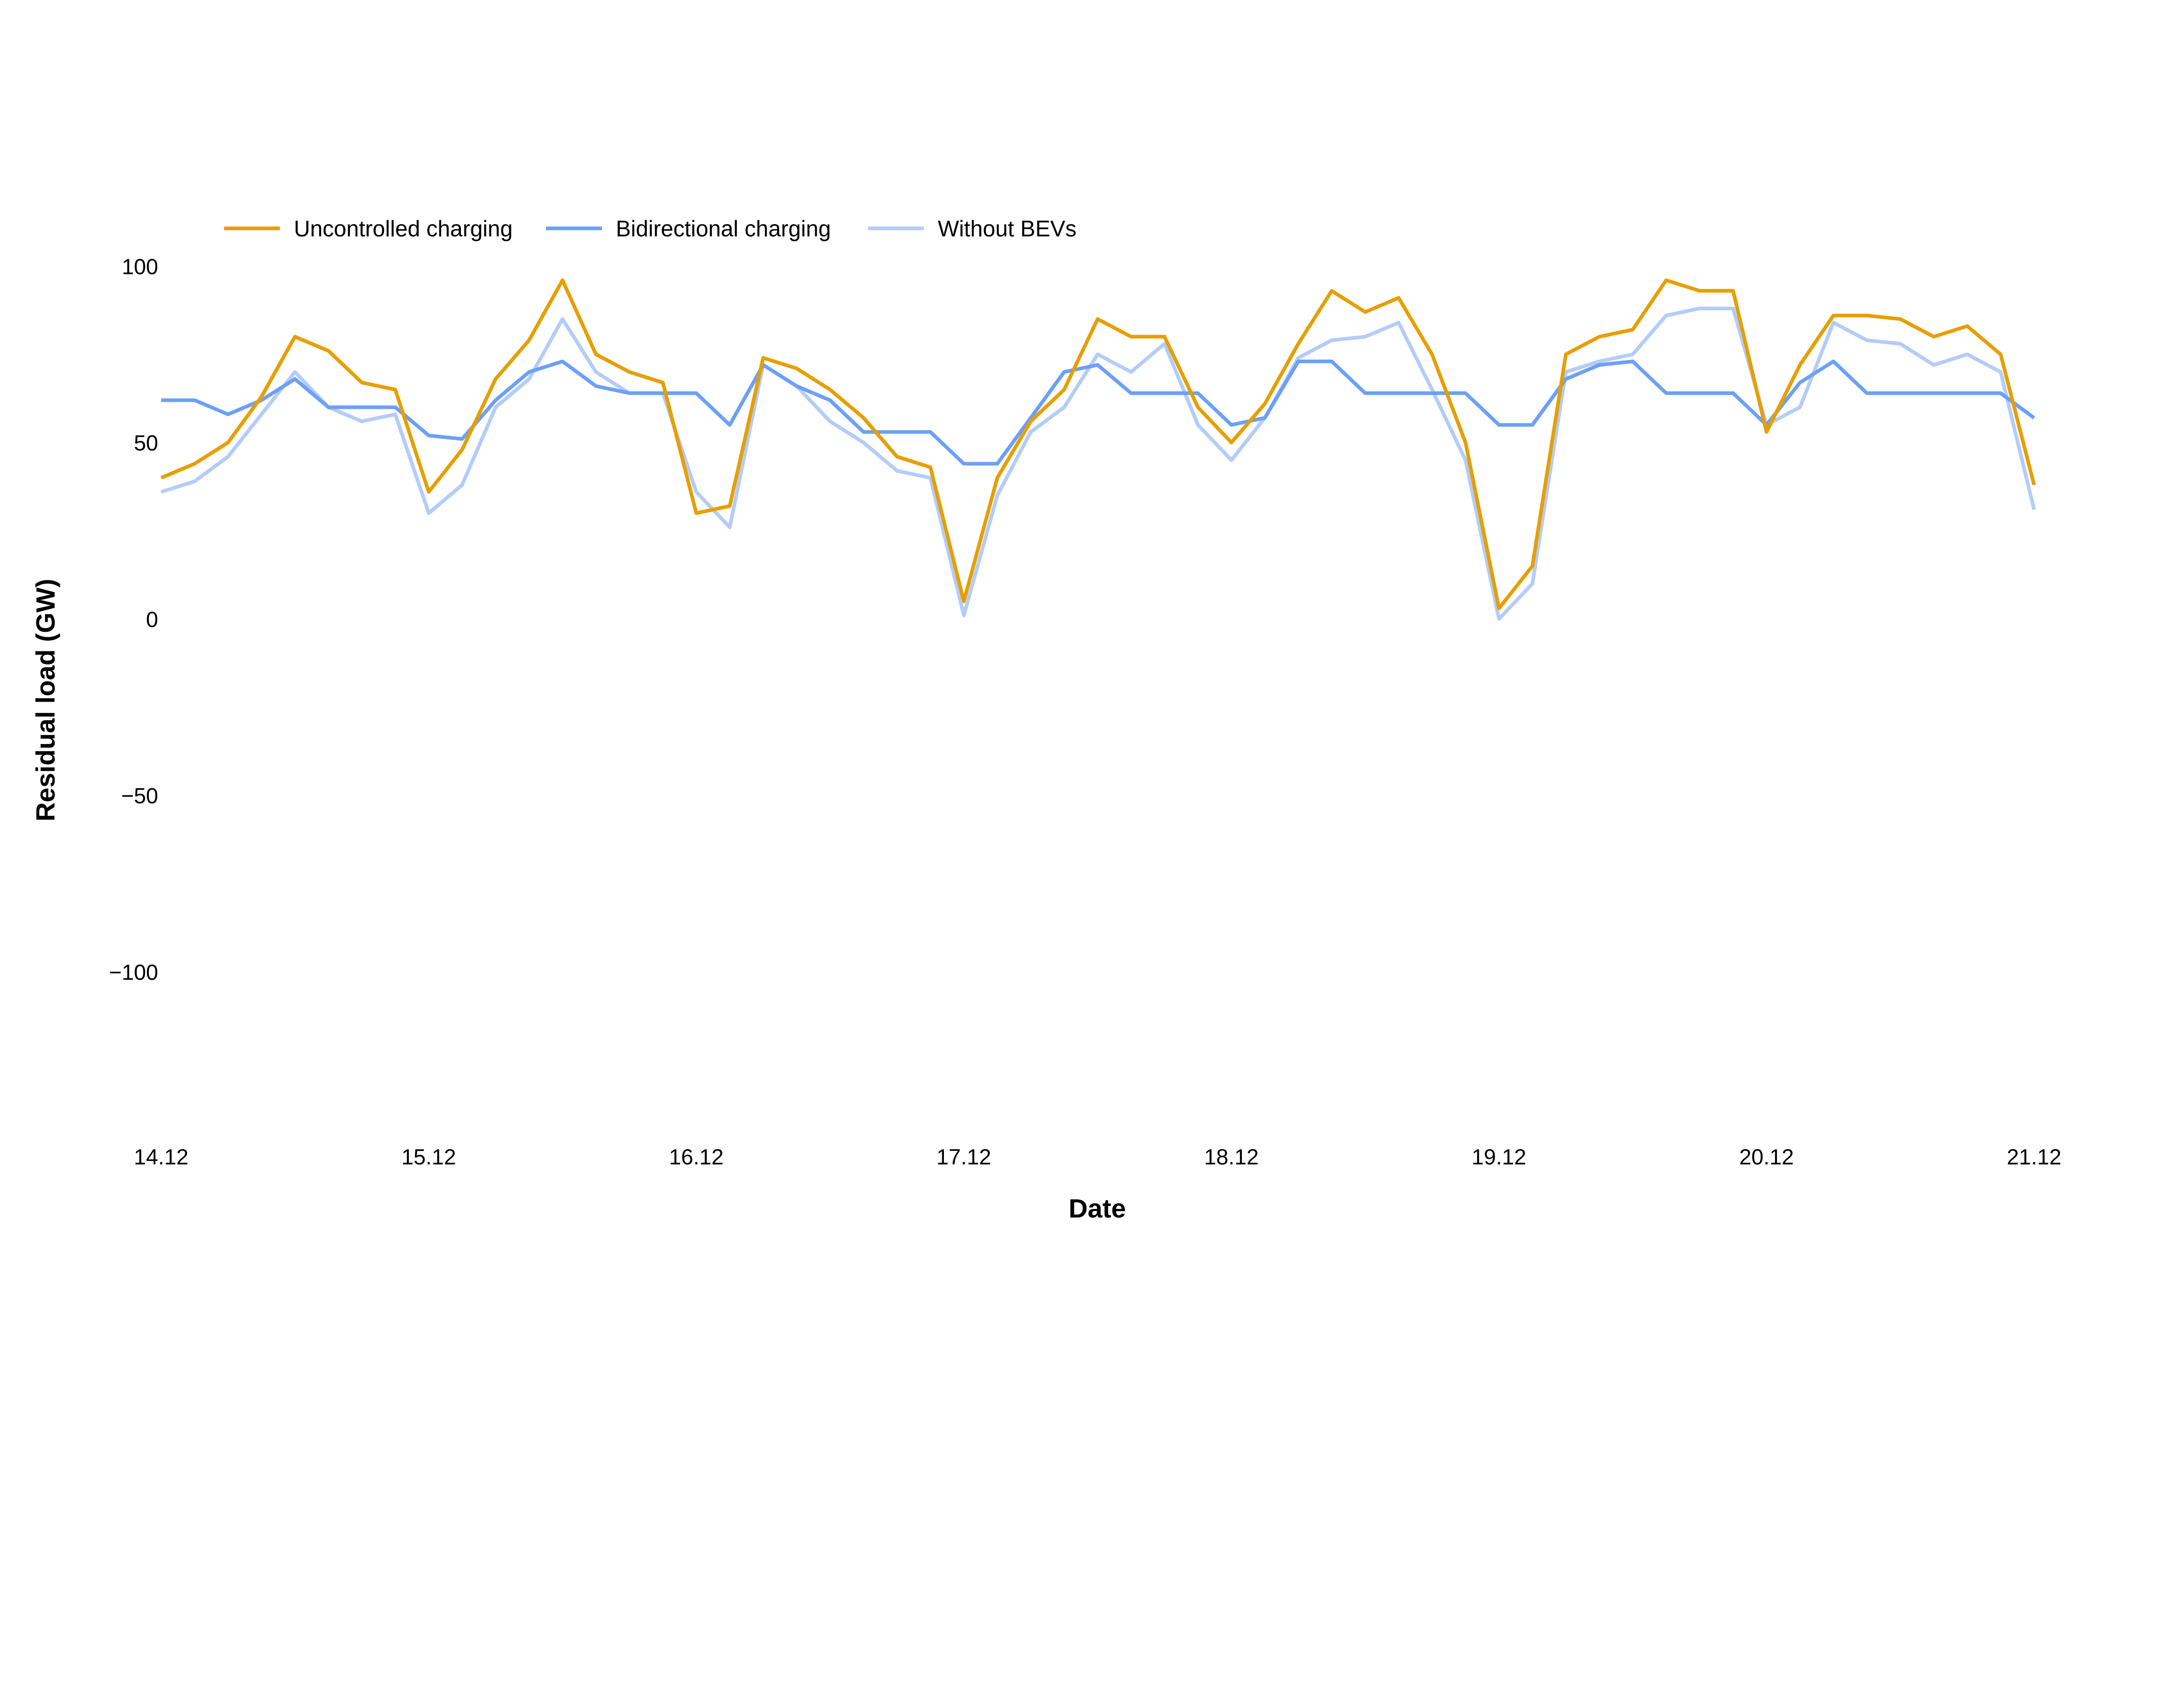  I want to click on x-axis-ticks: 14.12 15.12 16.12 17.12 18.12 19.12 20.12 21.12, so click(1097, 1157).